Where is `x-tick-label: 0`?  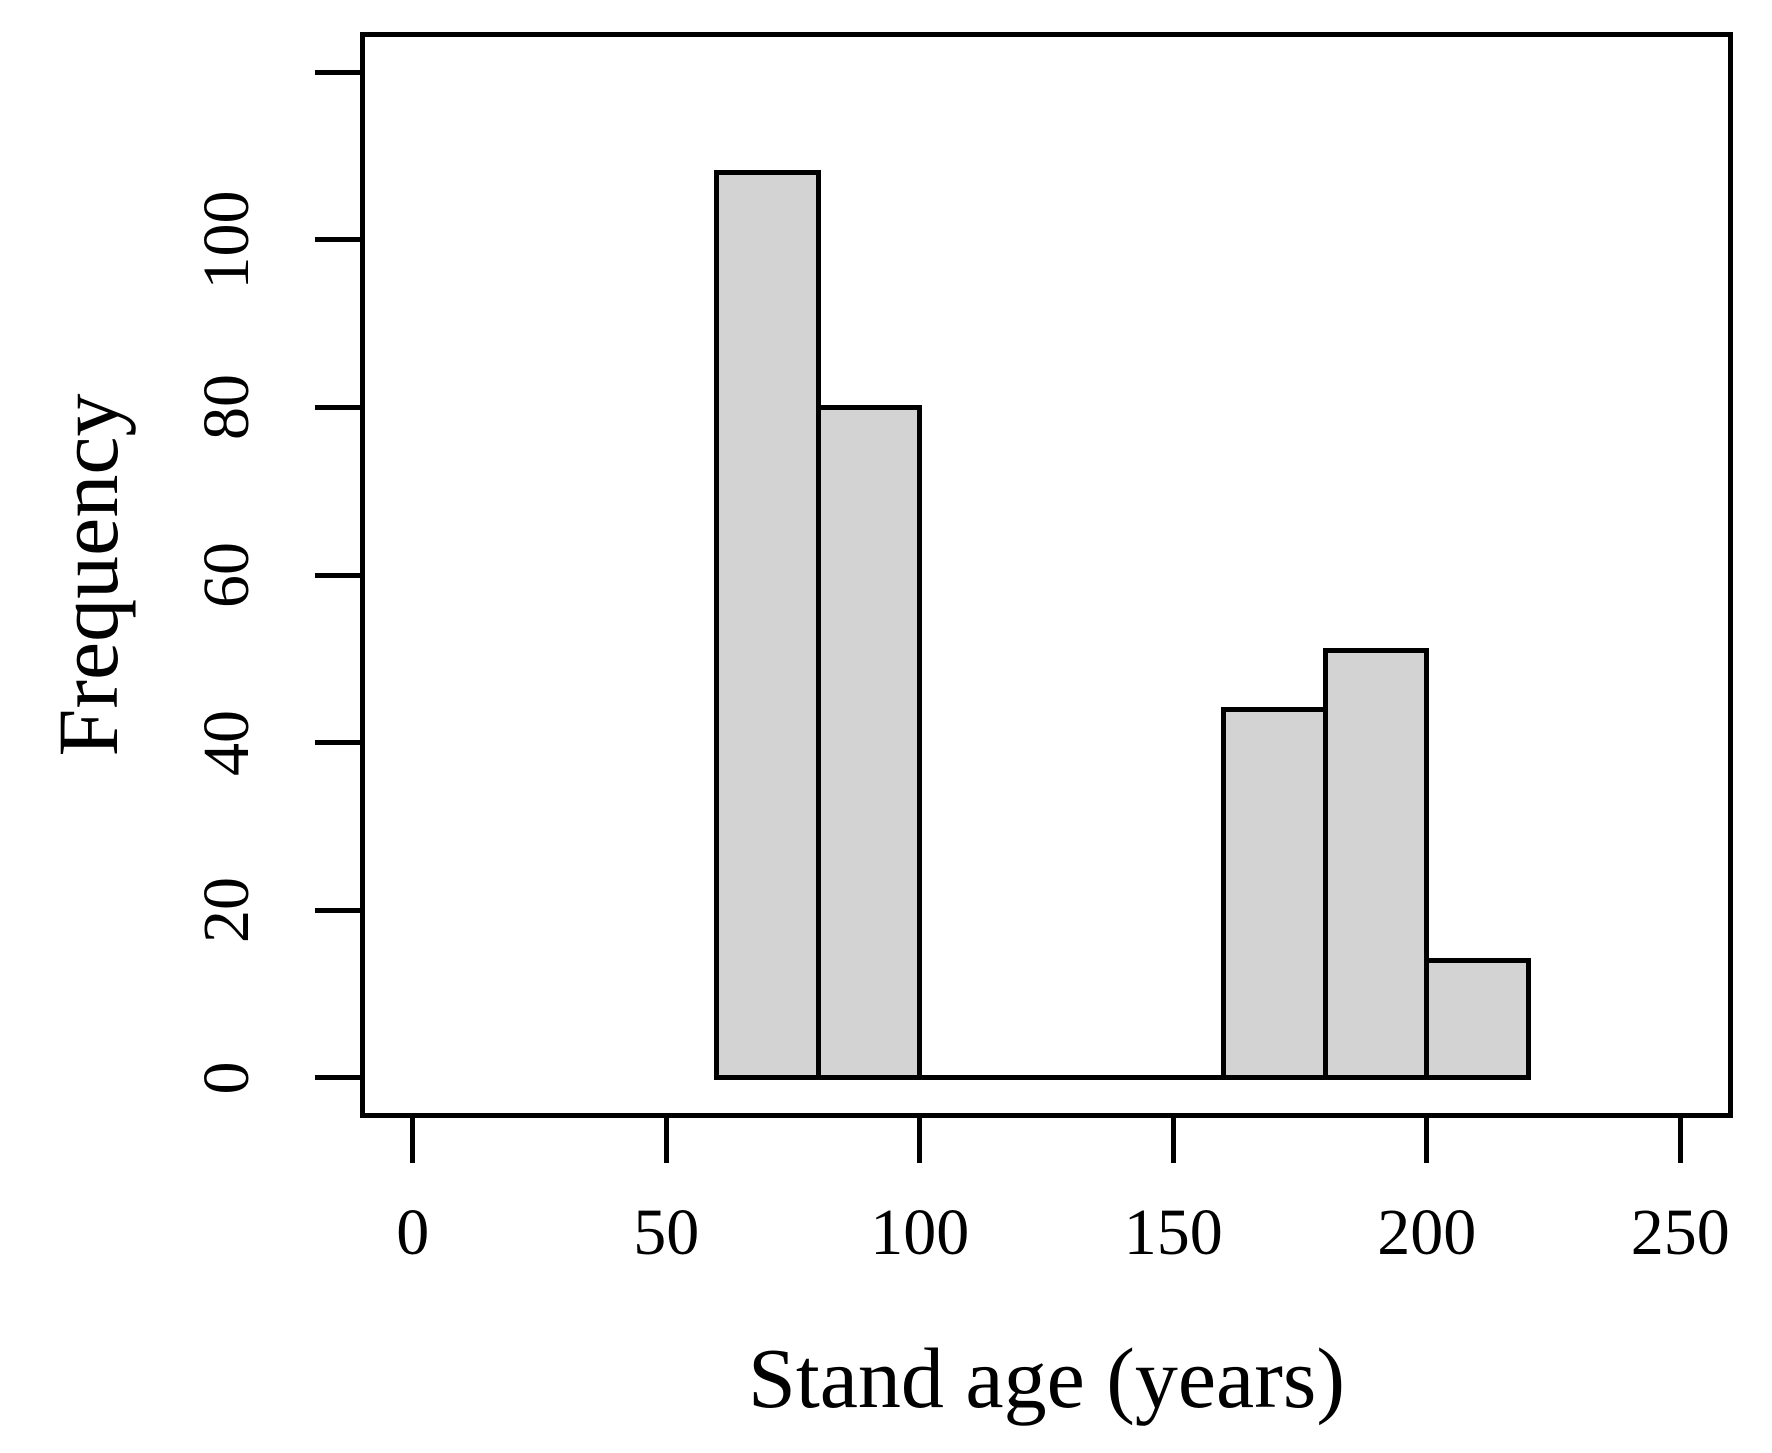 x-tick-label: 0 is located at coordinates (413, 1232).